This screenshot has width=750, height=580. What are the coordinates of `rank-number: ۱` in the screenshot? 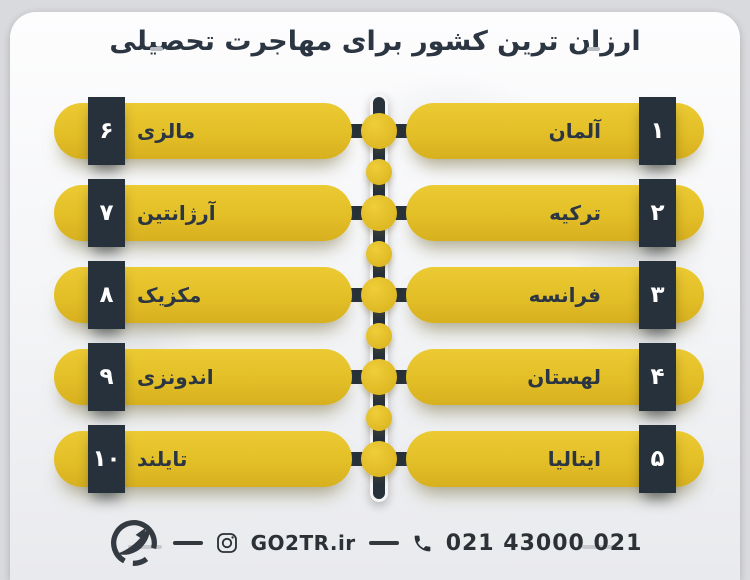 It's located at (657, 131).